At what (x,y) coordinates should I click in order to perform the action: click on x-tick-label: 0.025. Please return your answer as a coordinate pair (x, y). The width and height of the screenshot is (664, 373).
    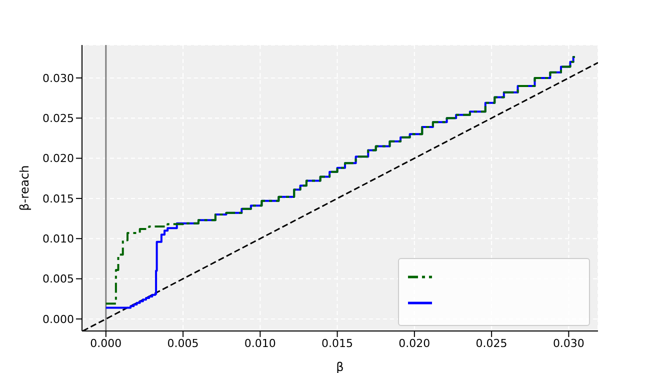
    Looking at the image, I should click on (492, 343).